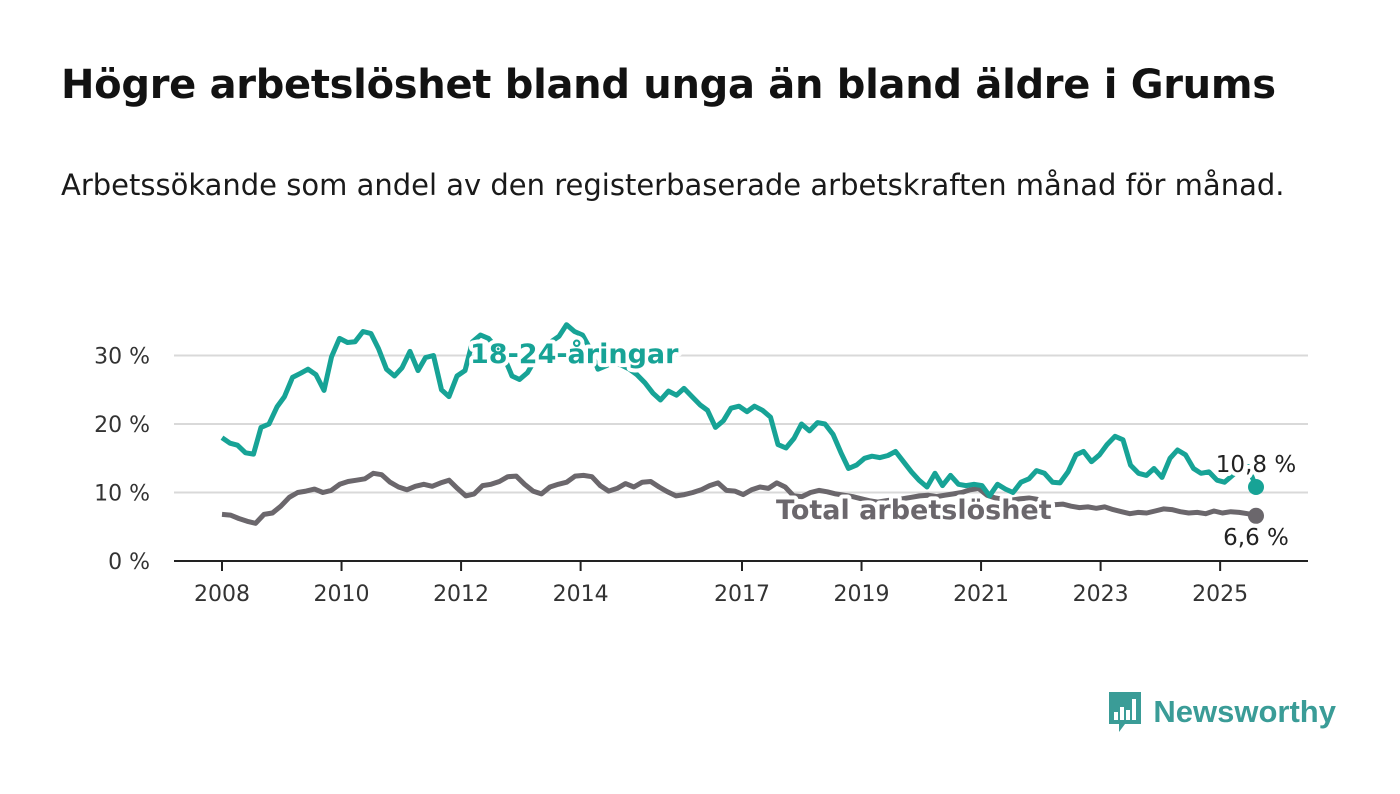  Describe the element at coordinates (342, 594) in the screenshot. I see `x-tick-label: 2010` at that location.